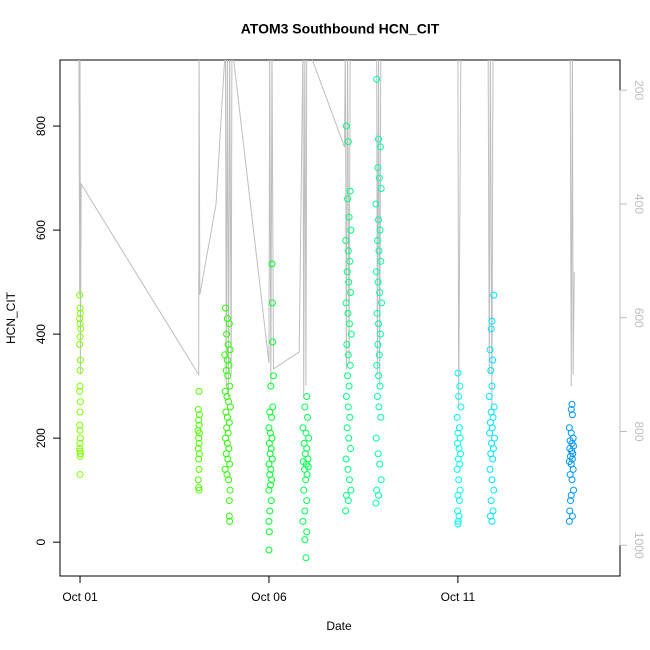  What do you see at coordinates (639, 90) in the screenshot?
I see `y2-tick-label: 200` at bounding box center [639, 90].